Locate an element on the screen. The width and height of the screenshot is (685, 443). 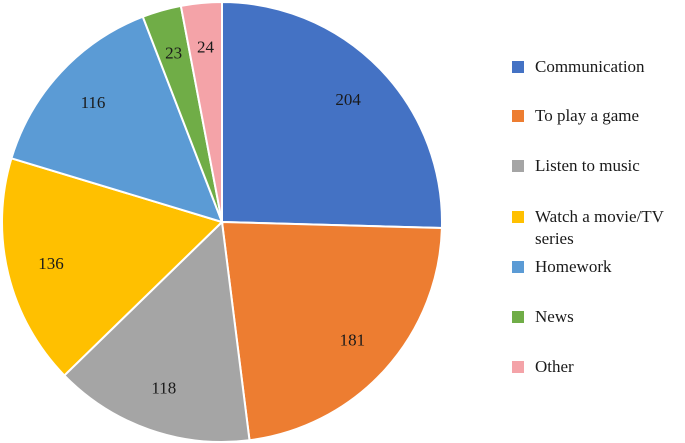
legend-item-listen-to-music: Listen to music is located at coordinates (597, 166).